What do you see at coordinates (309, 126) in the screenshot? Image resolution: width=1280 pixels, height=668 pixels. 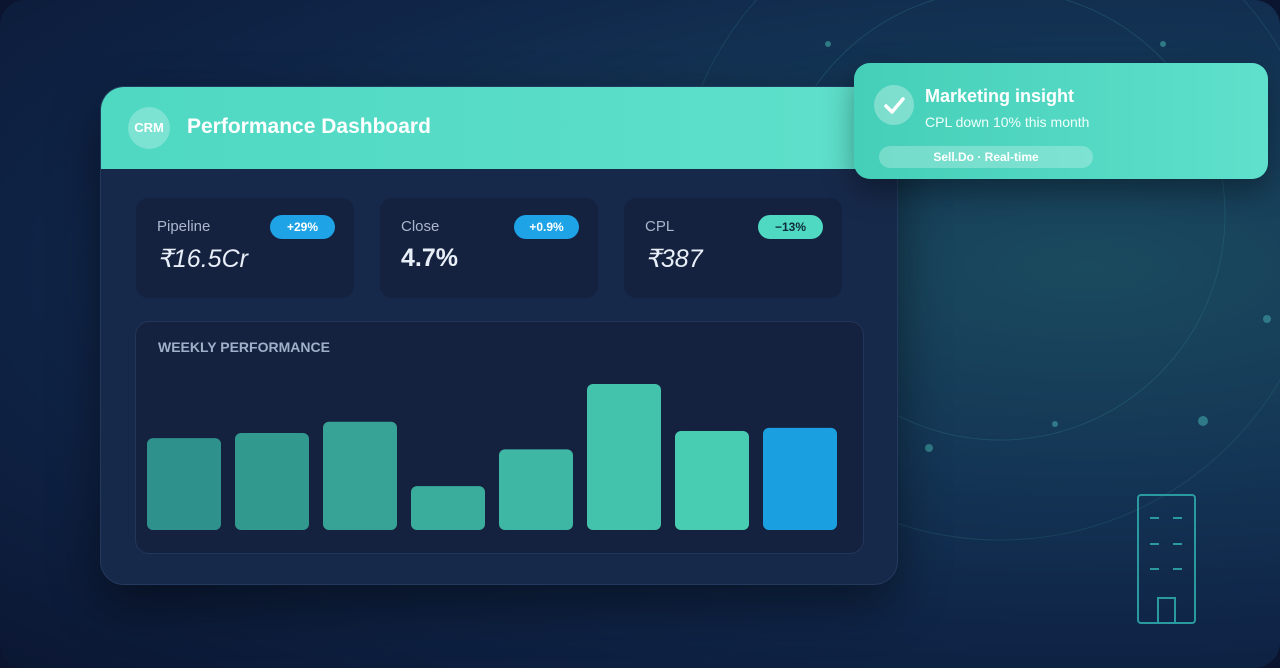 I see `dashboard-title: Performance Dashboard` at bounding box center [309, 126].